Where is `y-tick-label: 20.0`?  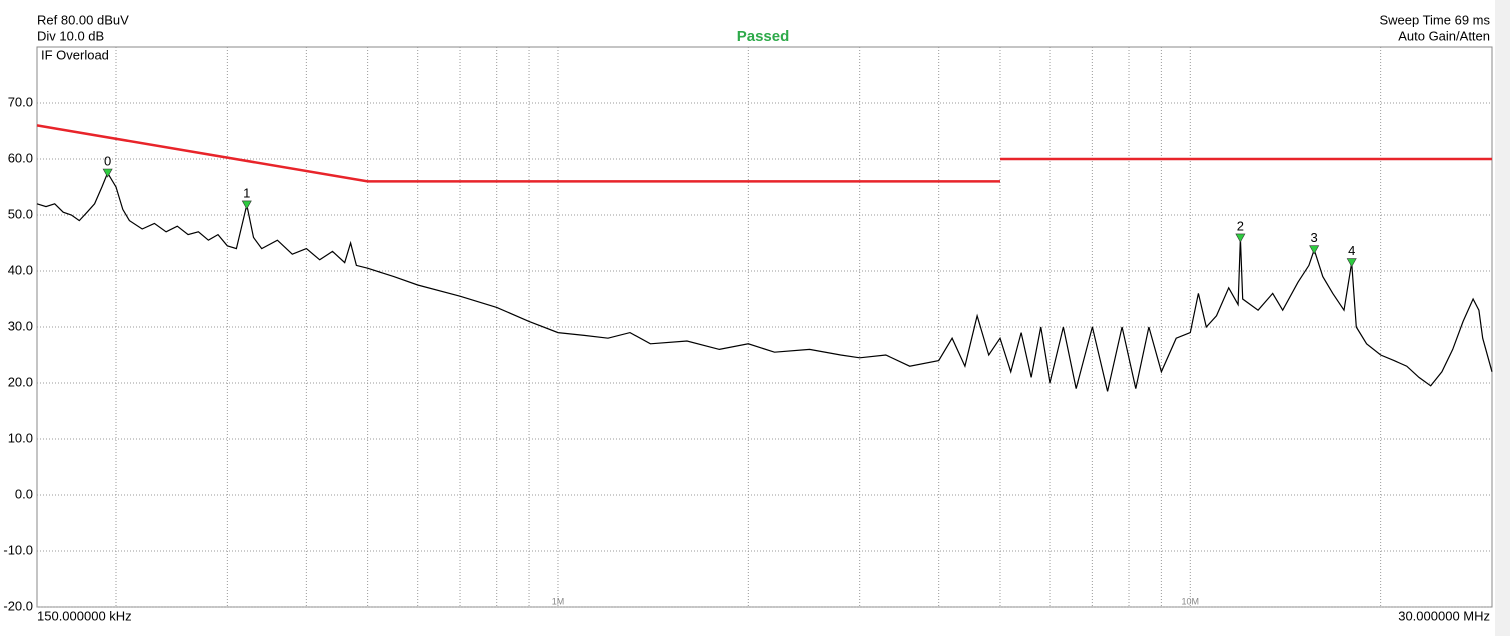
y-tick-label: 20.0 is located at coordinates (20, 381).